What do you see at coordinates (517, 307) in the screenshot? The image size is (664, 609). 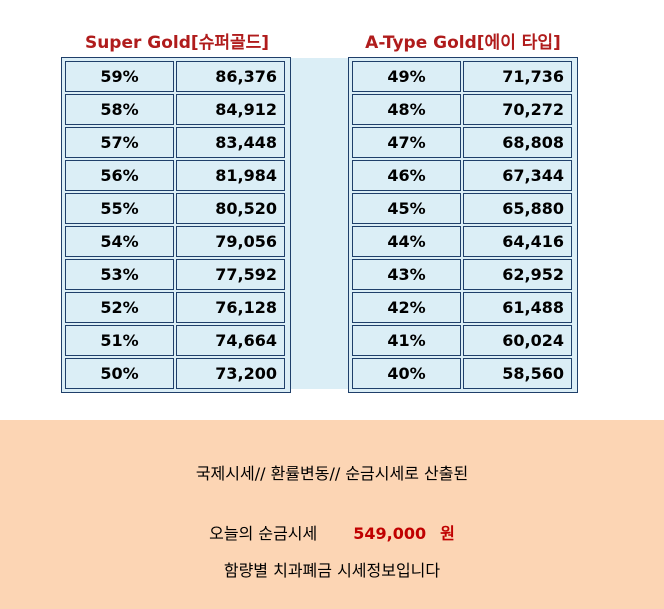 I see `price-value-cell: 61,488` at bounding box center [517, 307].